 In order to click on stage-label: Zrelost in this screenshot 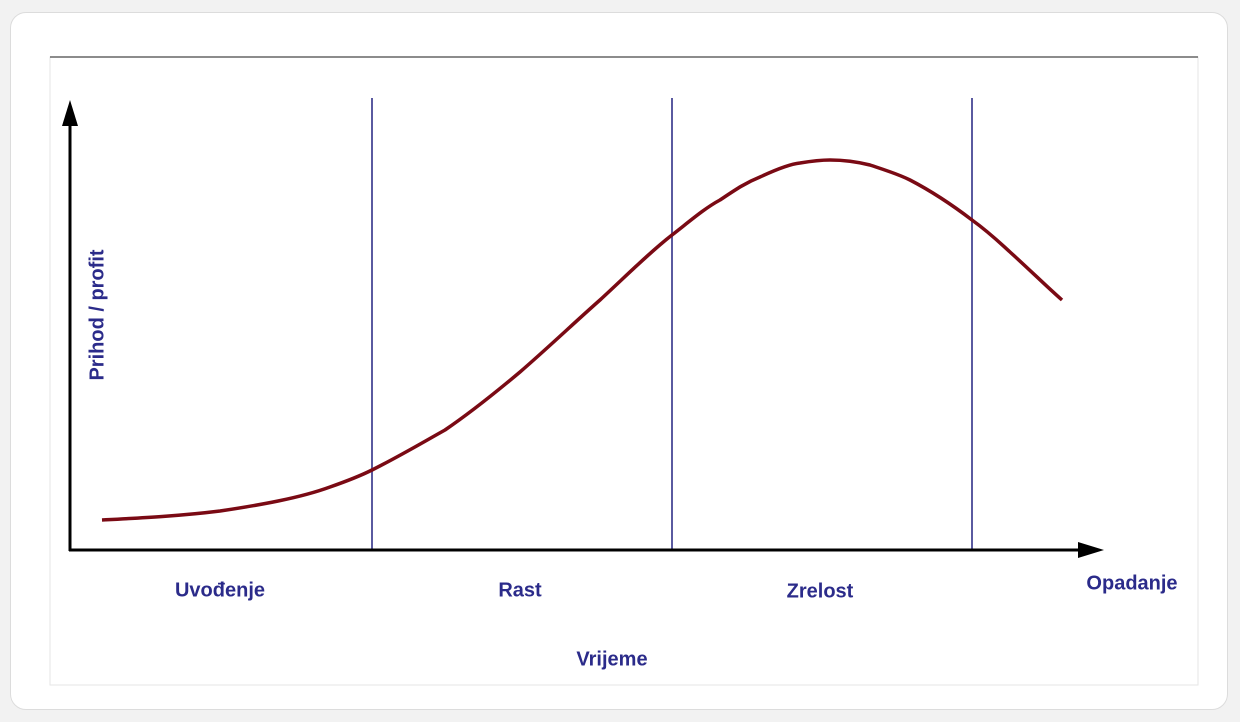, I will do `click(820, 591)`.